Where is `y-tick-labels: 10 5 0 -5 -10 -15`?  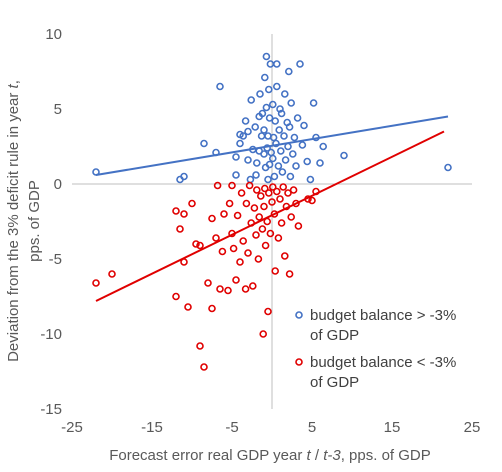
y-tick-labels: 10 5 0 -5 -10 -15 is located at coordinates (51, 222).